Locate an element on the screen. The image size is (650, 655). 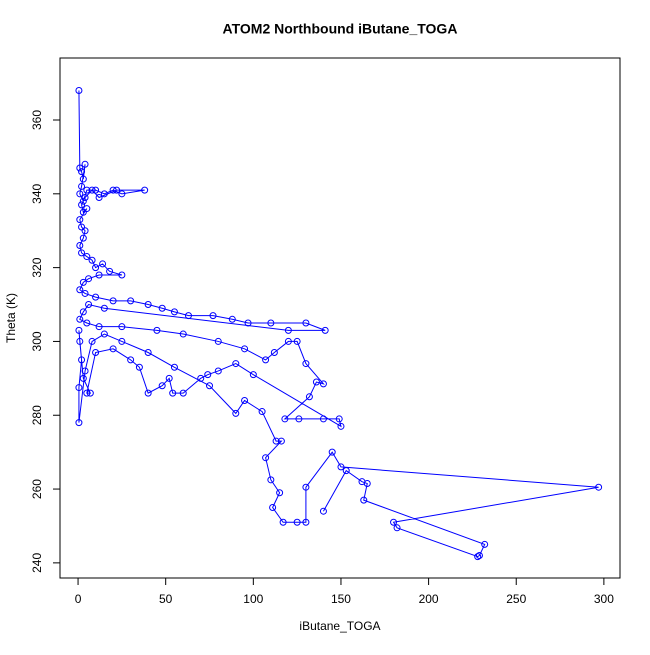
x-axis-label: iButane_TOGA is located at coordinates (339, 626).